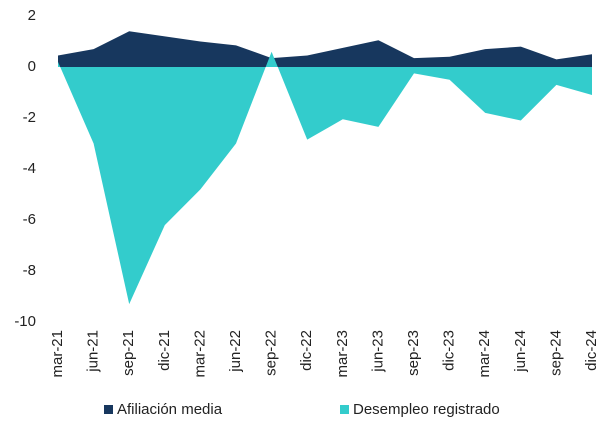 This screenshot has width=599, height=425. Describe the element at coordinates (32, 66) in the screenshot. I see `y-tick-label: 0` at that location.